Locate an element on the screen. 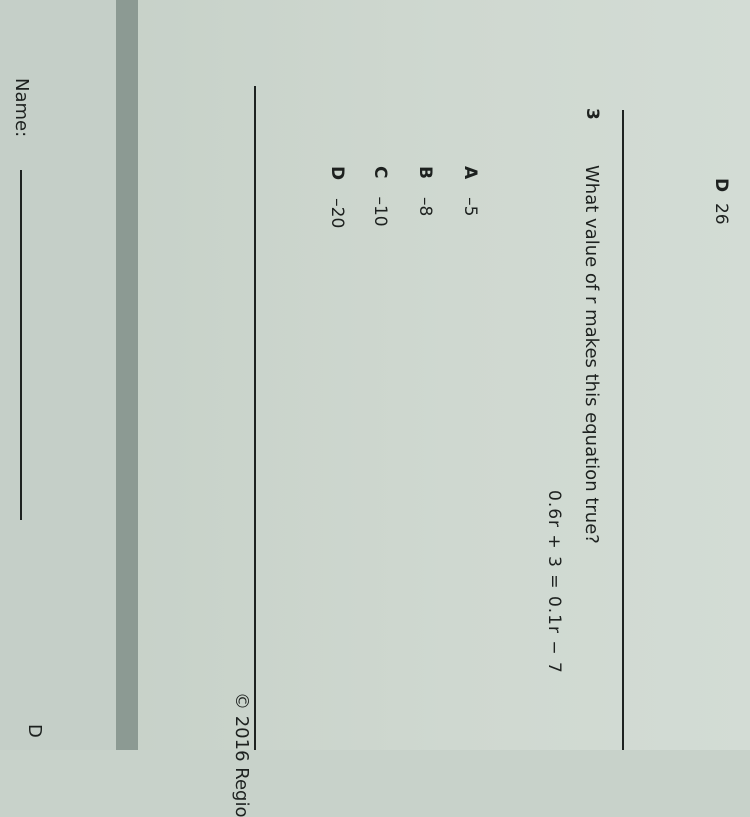  corner-letter: D is located at coordinates (34, 731).